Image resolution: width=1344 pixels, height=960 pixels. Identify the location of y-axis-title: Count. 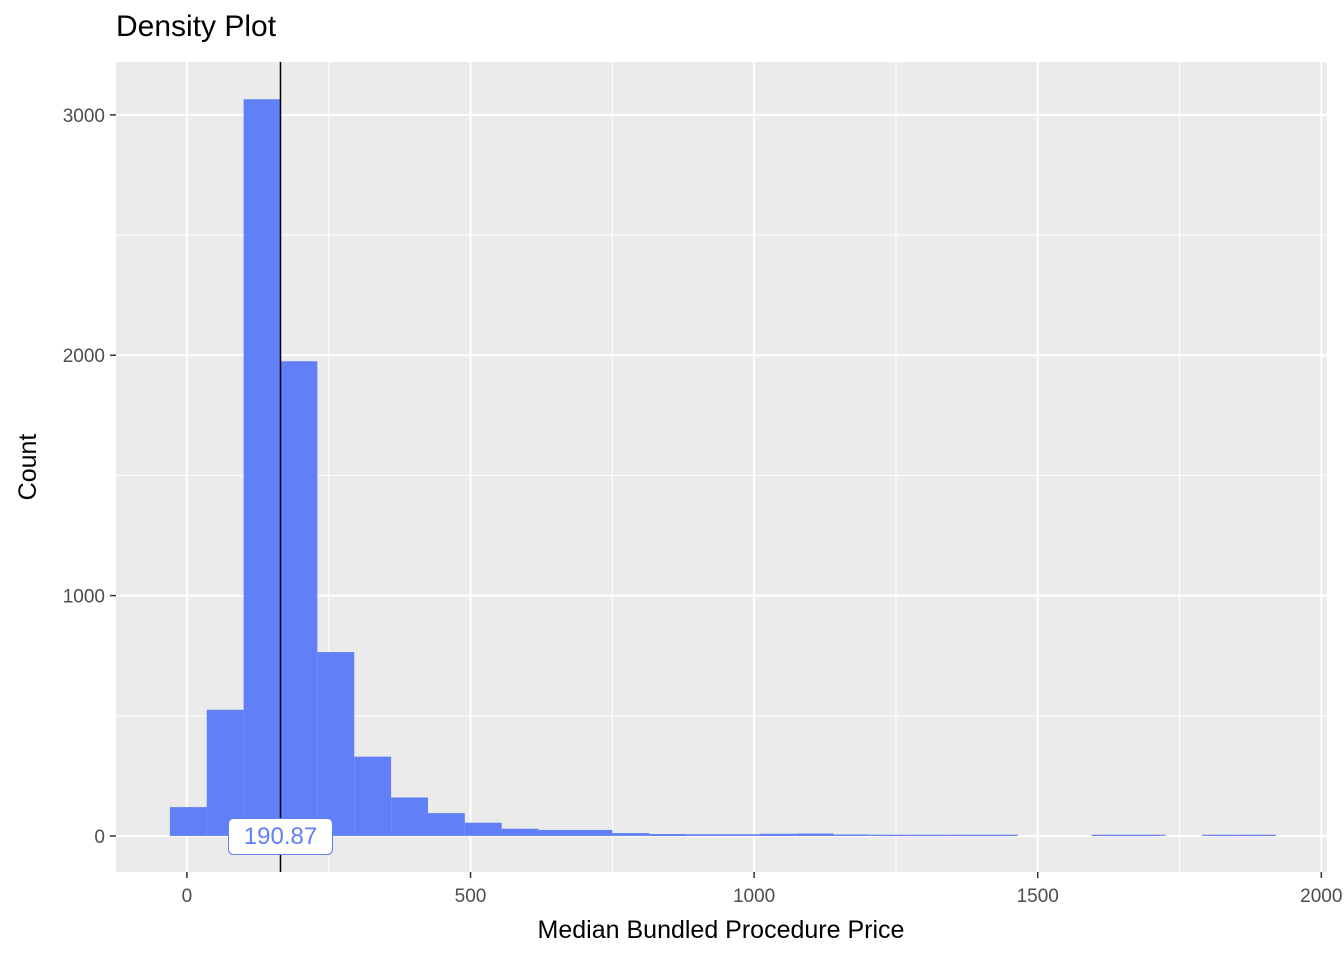
(28, 467).